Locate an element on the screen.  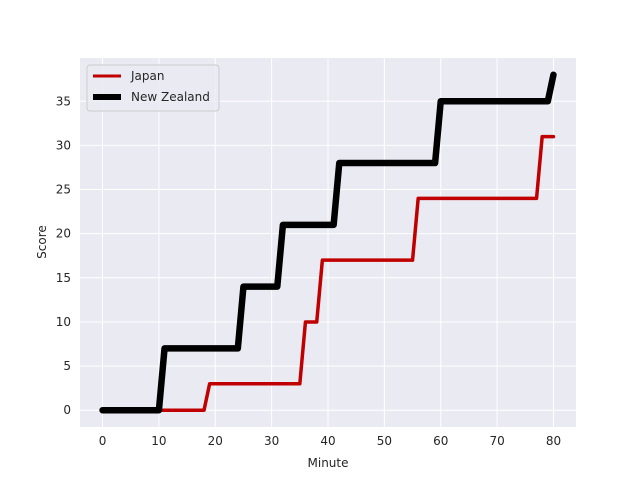
y-tick-label: 10 is located at coordinates (63, 322).